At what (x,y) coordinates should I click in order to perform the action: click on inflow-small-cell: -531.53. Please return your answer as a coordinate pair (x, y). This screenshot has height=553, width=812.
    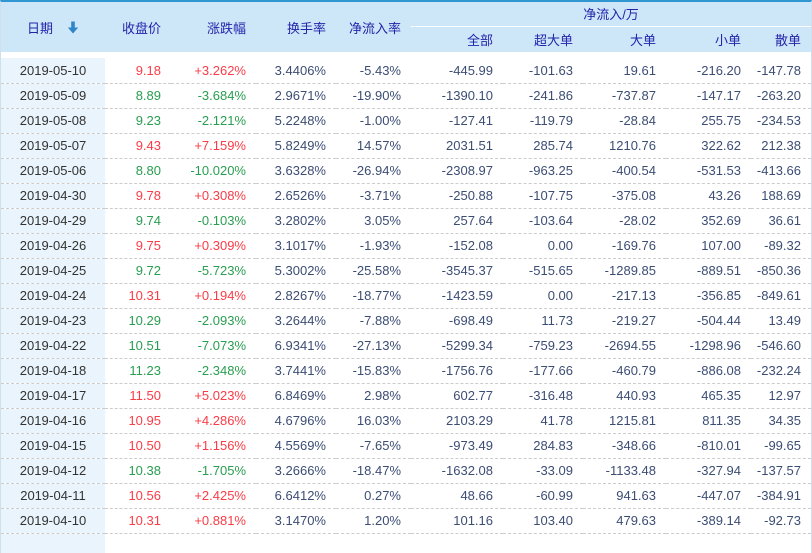
    Looking at the image, I should click on (708, 171).